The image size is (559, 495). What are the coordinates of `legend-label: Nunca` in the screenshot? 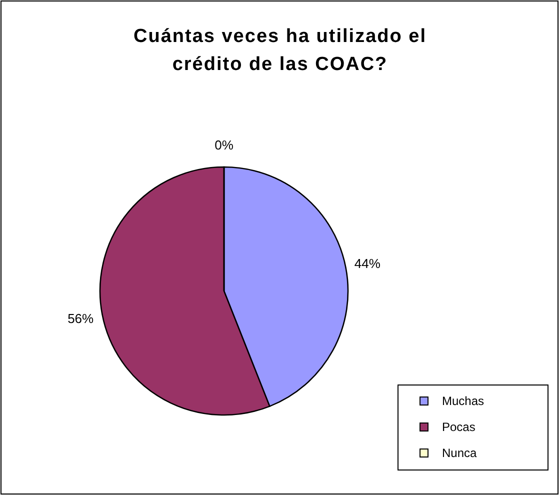 It's located at (460, 453).